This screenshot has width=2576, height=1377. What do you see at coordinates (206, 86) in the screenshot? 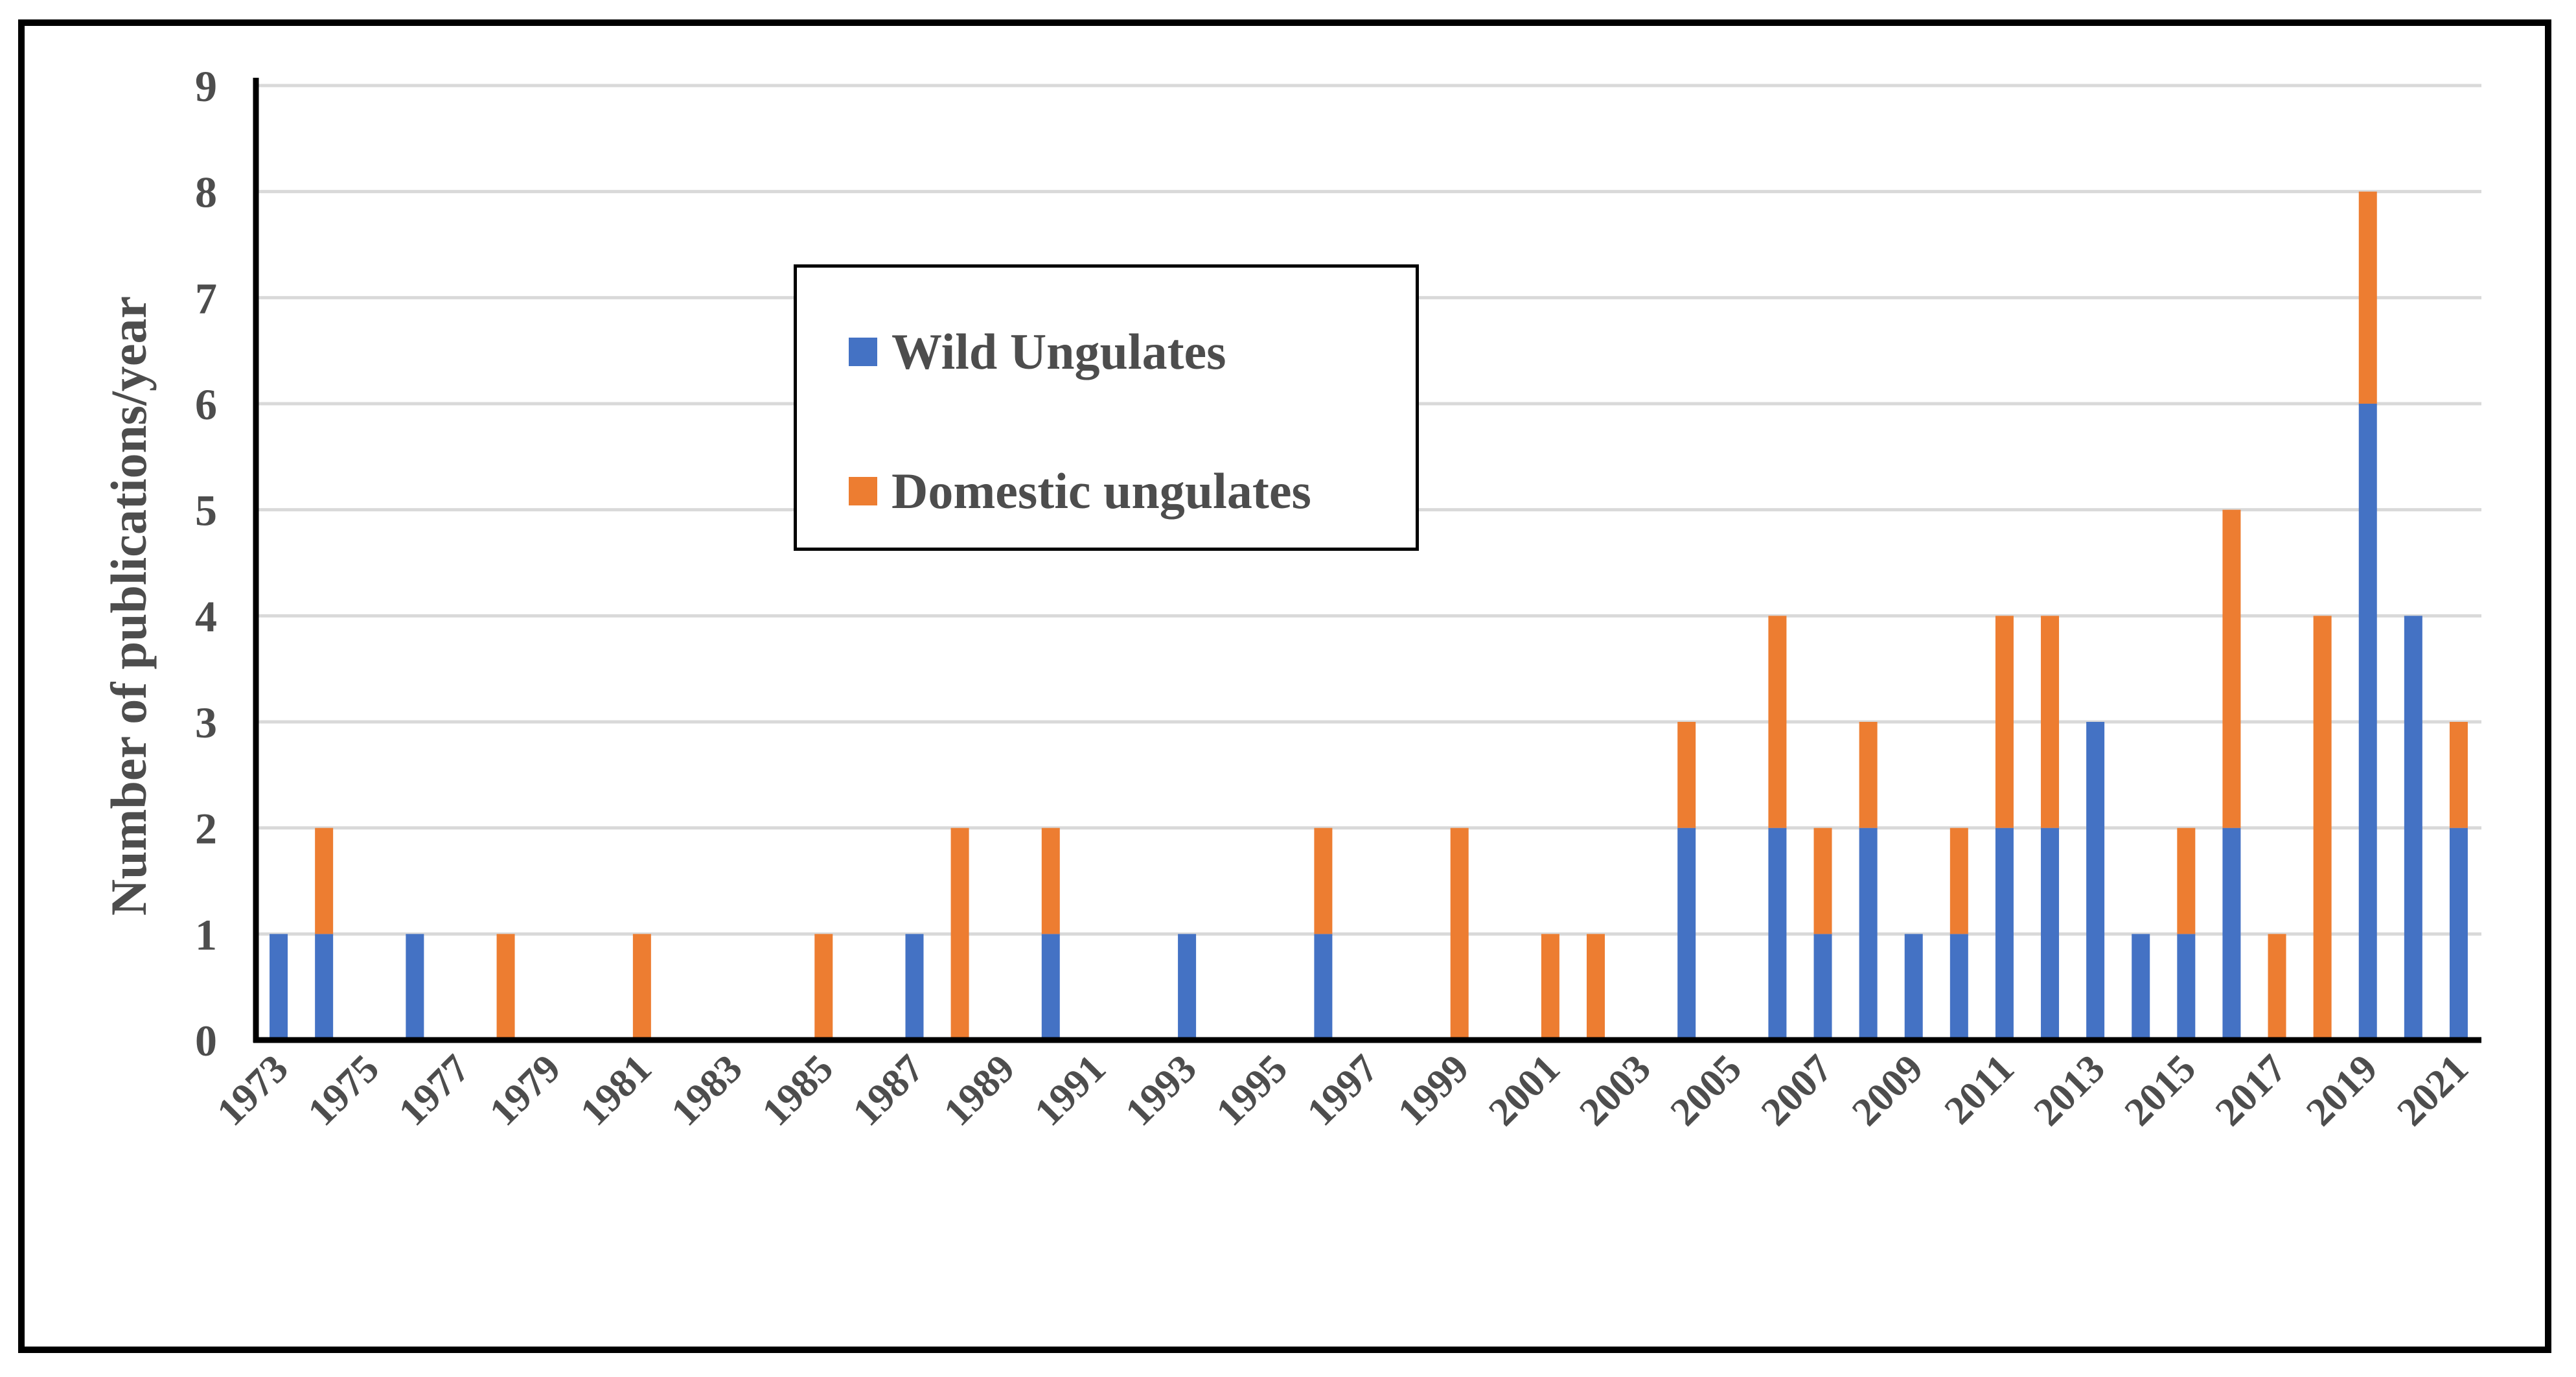
I see `y-tick-label-9: 9` at bounding box center [206, 86].